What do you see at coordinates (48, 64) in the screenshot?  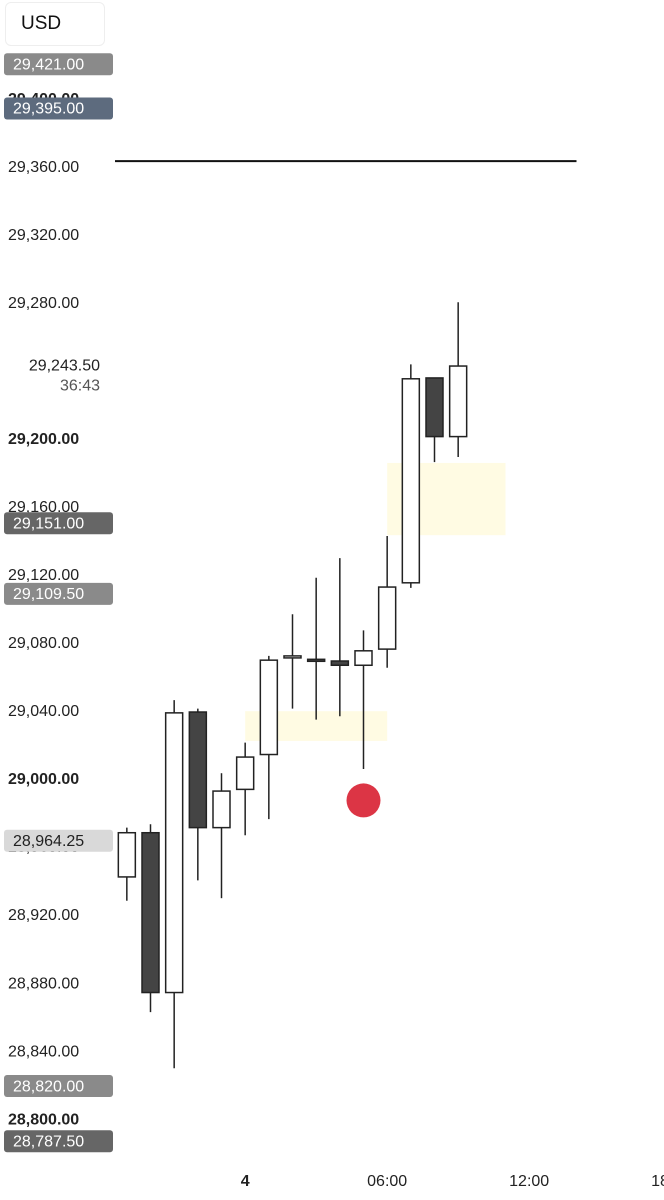 I see `price-tag-label: 29,421.00` at bounding box center [48, 64].